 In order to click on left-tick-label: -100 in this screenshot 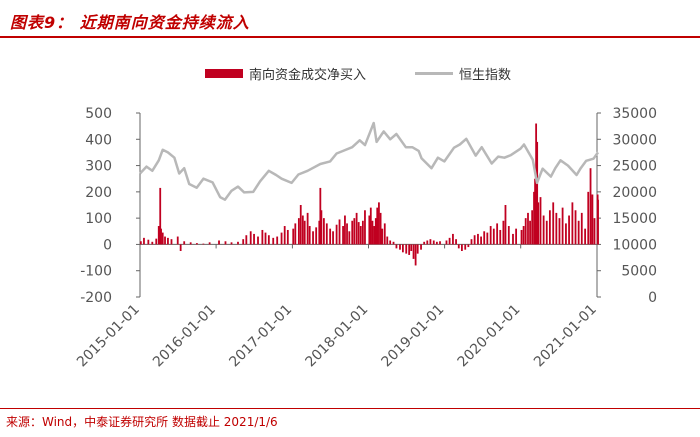, I will do `click(96, 272)`.